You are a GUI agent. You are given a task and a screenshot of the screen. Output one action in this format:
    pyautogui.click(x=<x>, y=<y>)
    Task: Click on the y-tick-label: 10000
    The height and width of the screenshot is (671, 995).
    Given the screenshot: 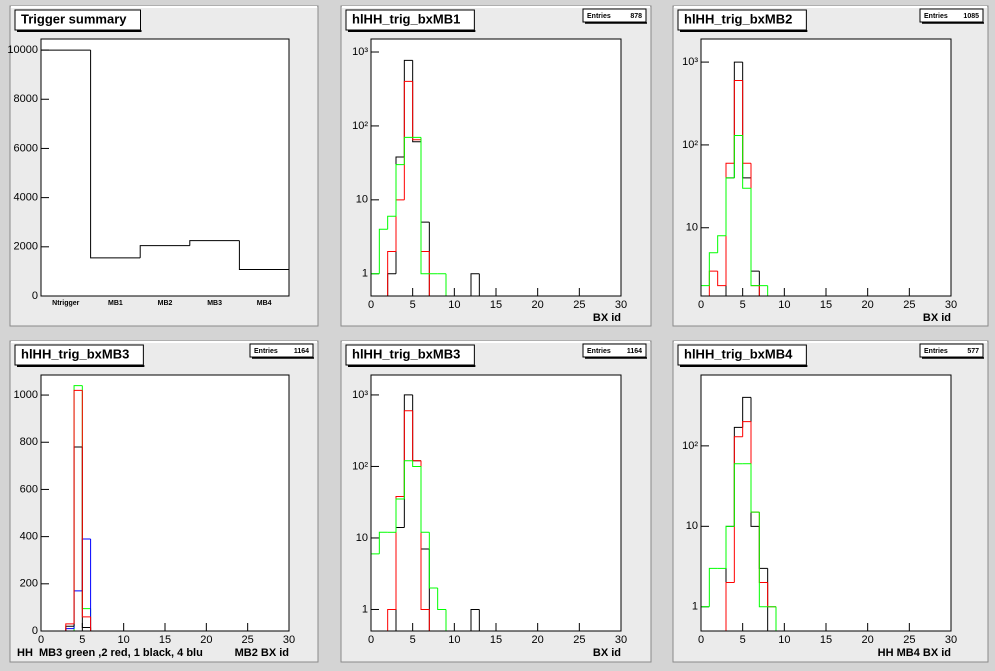 What is the action you would take?
    pyautogui.click(x=22, y=50)
    